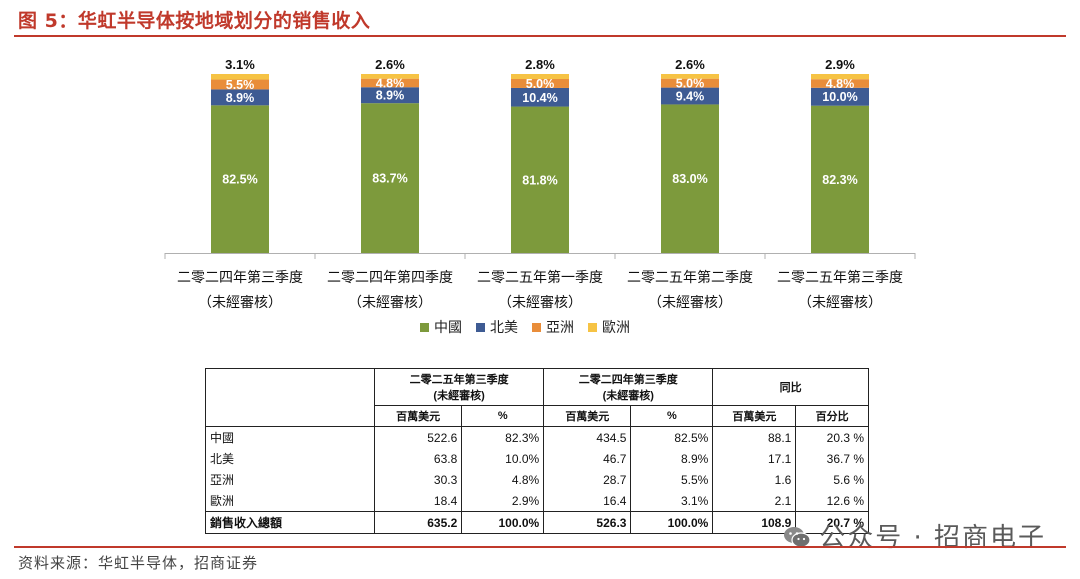 The width and height of the screenshot is (1080, 579). What do you see at coordinates (671, 501) in the screenshot?
I see `table-cell: 3.1%` at bounding box center [671, 501].